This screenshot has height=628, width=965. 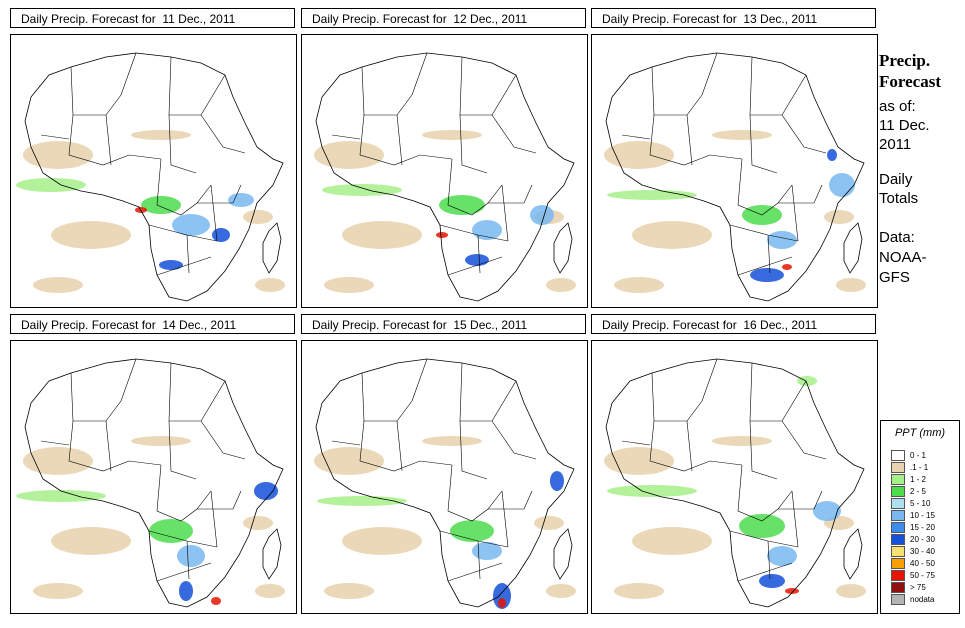 What do you see at coordinates (920, 433) in the screenshot?
I see `legend-title: PPT (mm)` at bounding box center [920, 433].